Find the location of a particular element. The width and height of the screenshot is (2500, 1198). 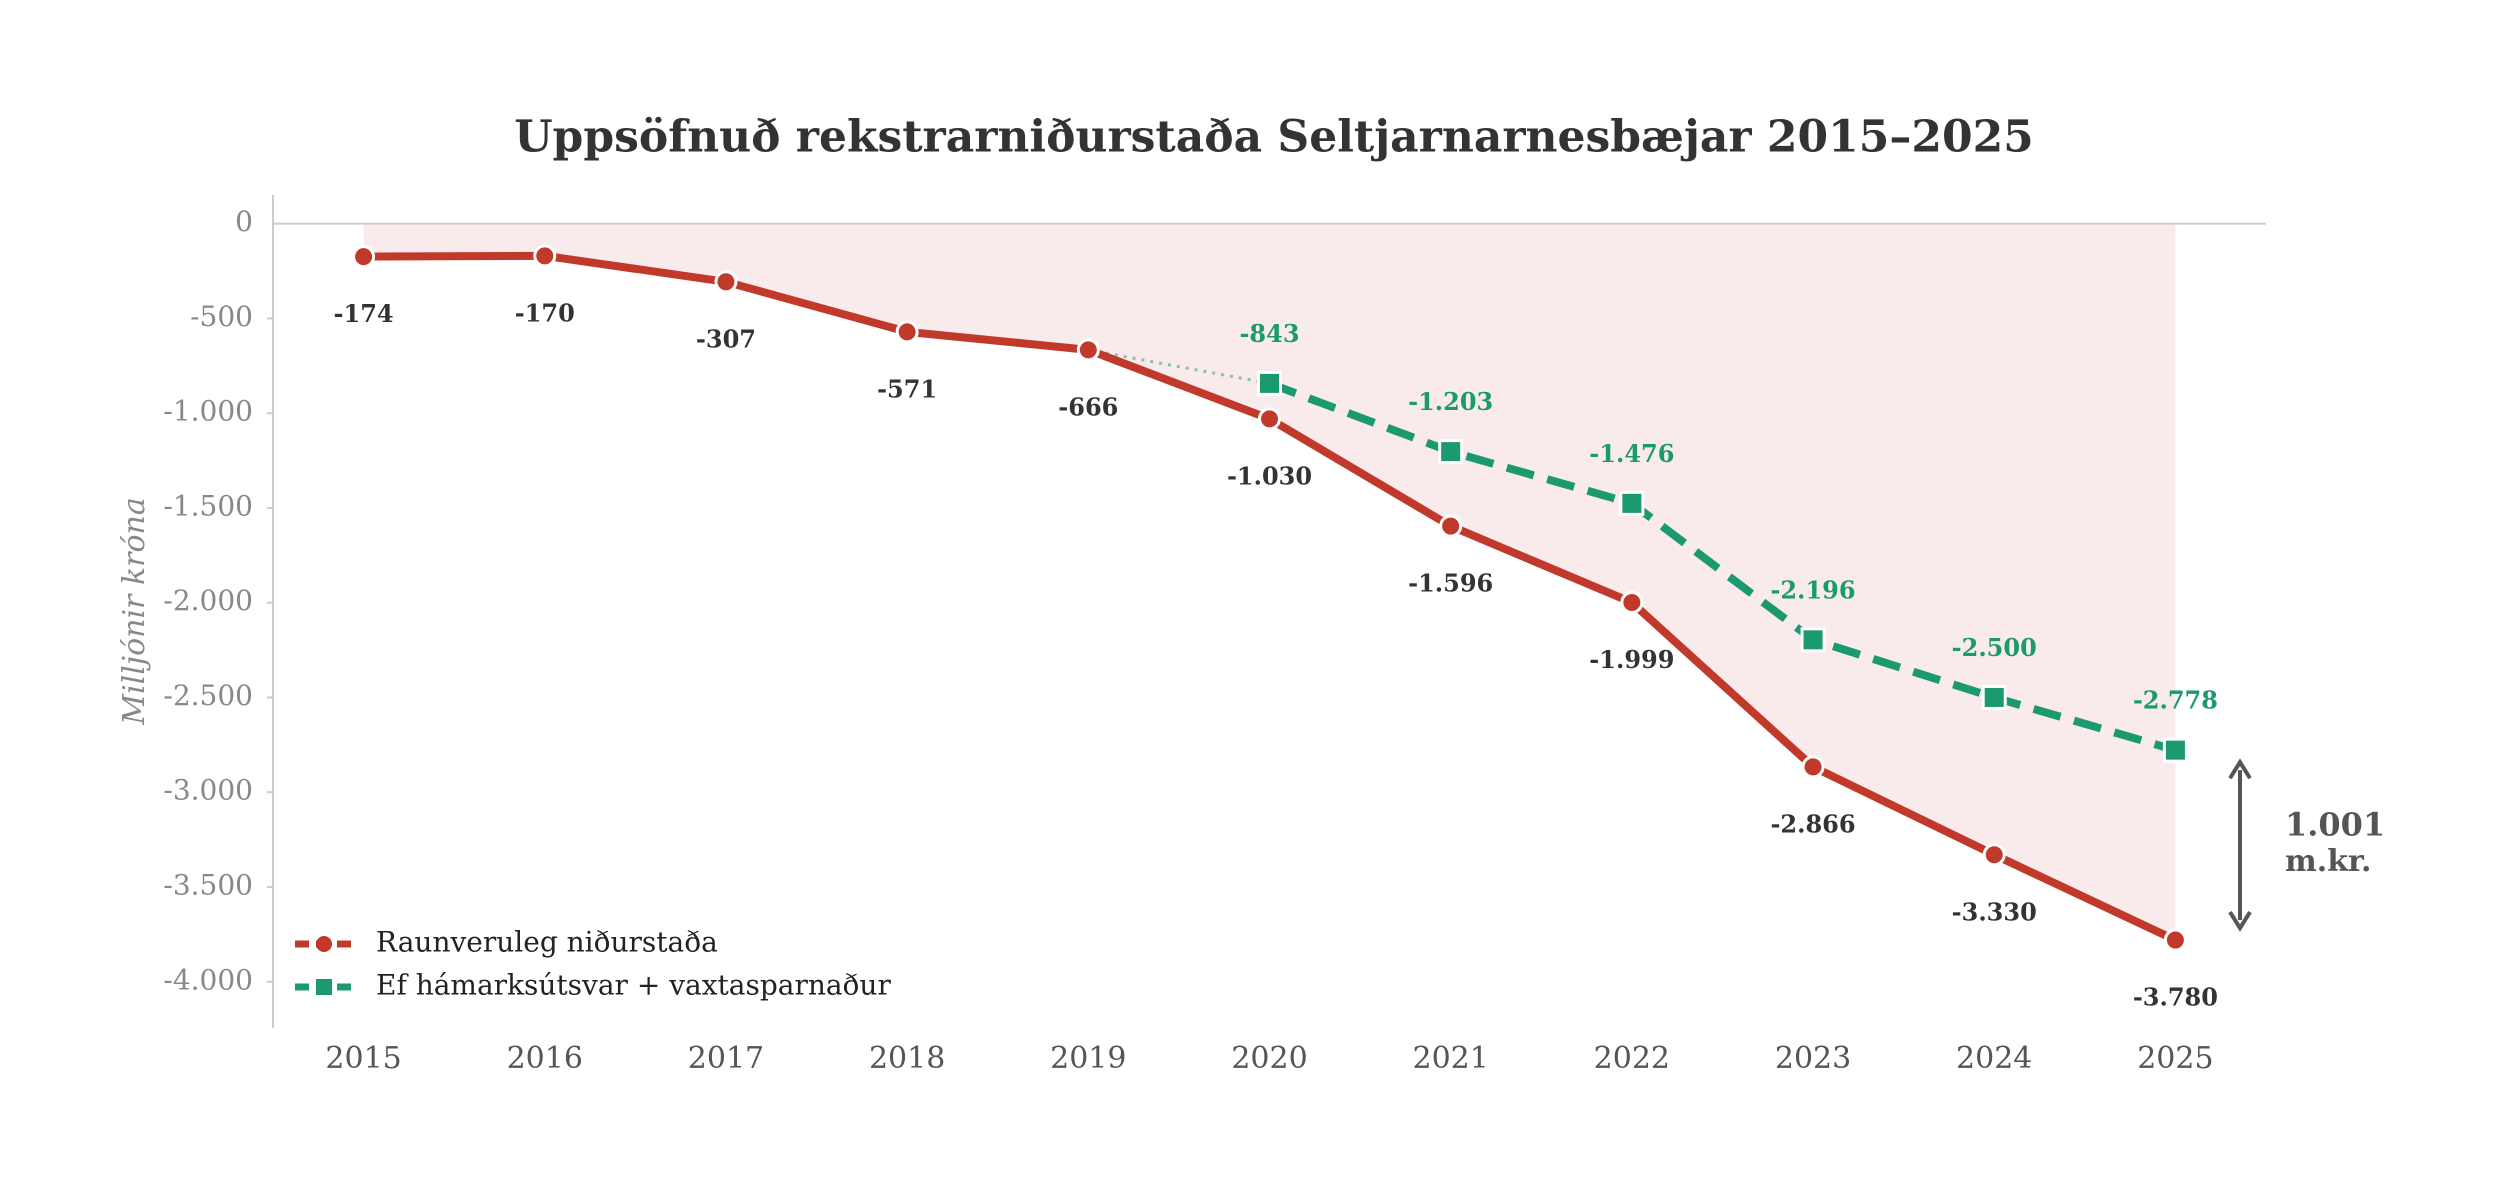

data-label: -1.999 is located at coordinates (1631, 659).